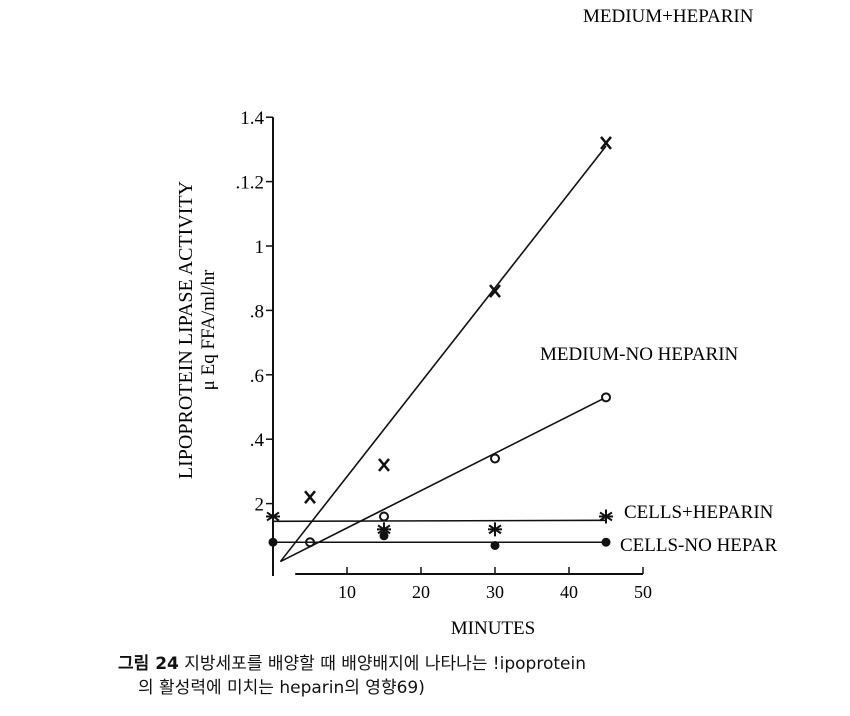  I want to click on x-tick-label: 50, so click(643, 592).